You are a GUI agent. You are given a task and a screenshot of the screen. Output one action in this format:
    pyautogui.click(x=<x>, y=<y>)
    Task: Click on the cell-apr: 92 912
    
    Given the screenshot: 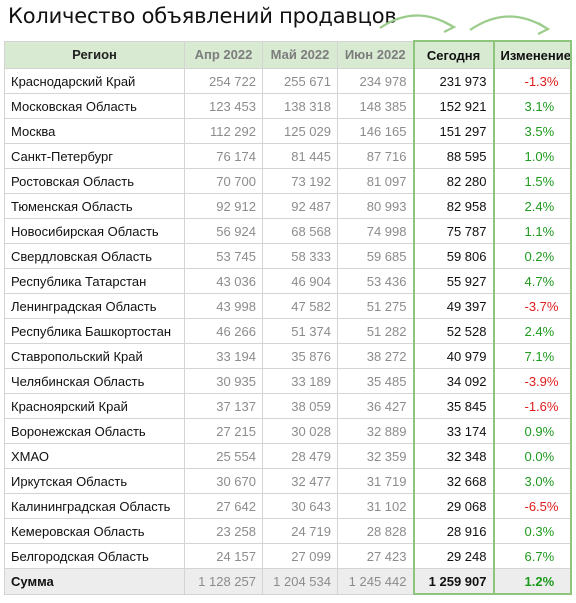 What is the action you would take?
    pyautogui.click(x=223, y=206)
    